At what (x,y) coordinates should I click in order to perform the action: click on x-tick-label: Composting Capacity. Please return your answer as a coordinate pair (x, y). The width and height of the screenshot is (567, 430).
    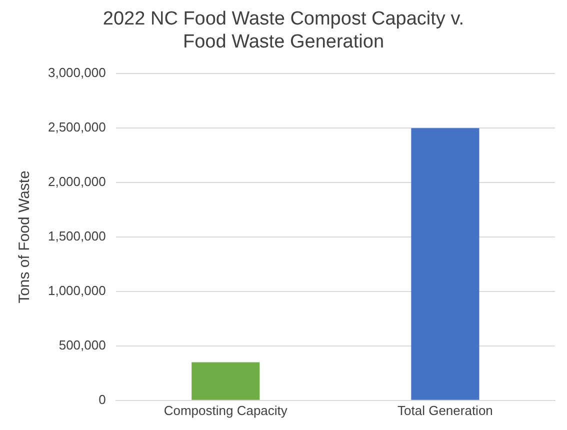
    Looking at the image, I should click on (226, 410).